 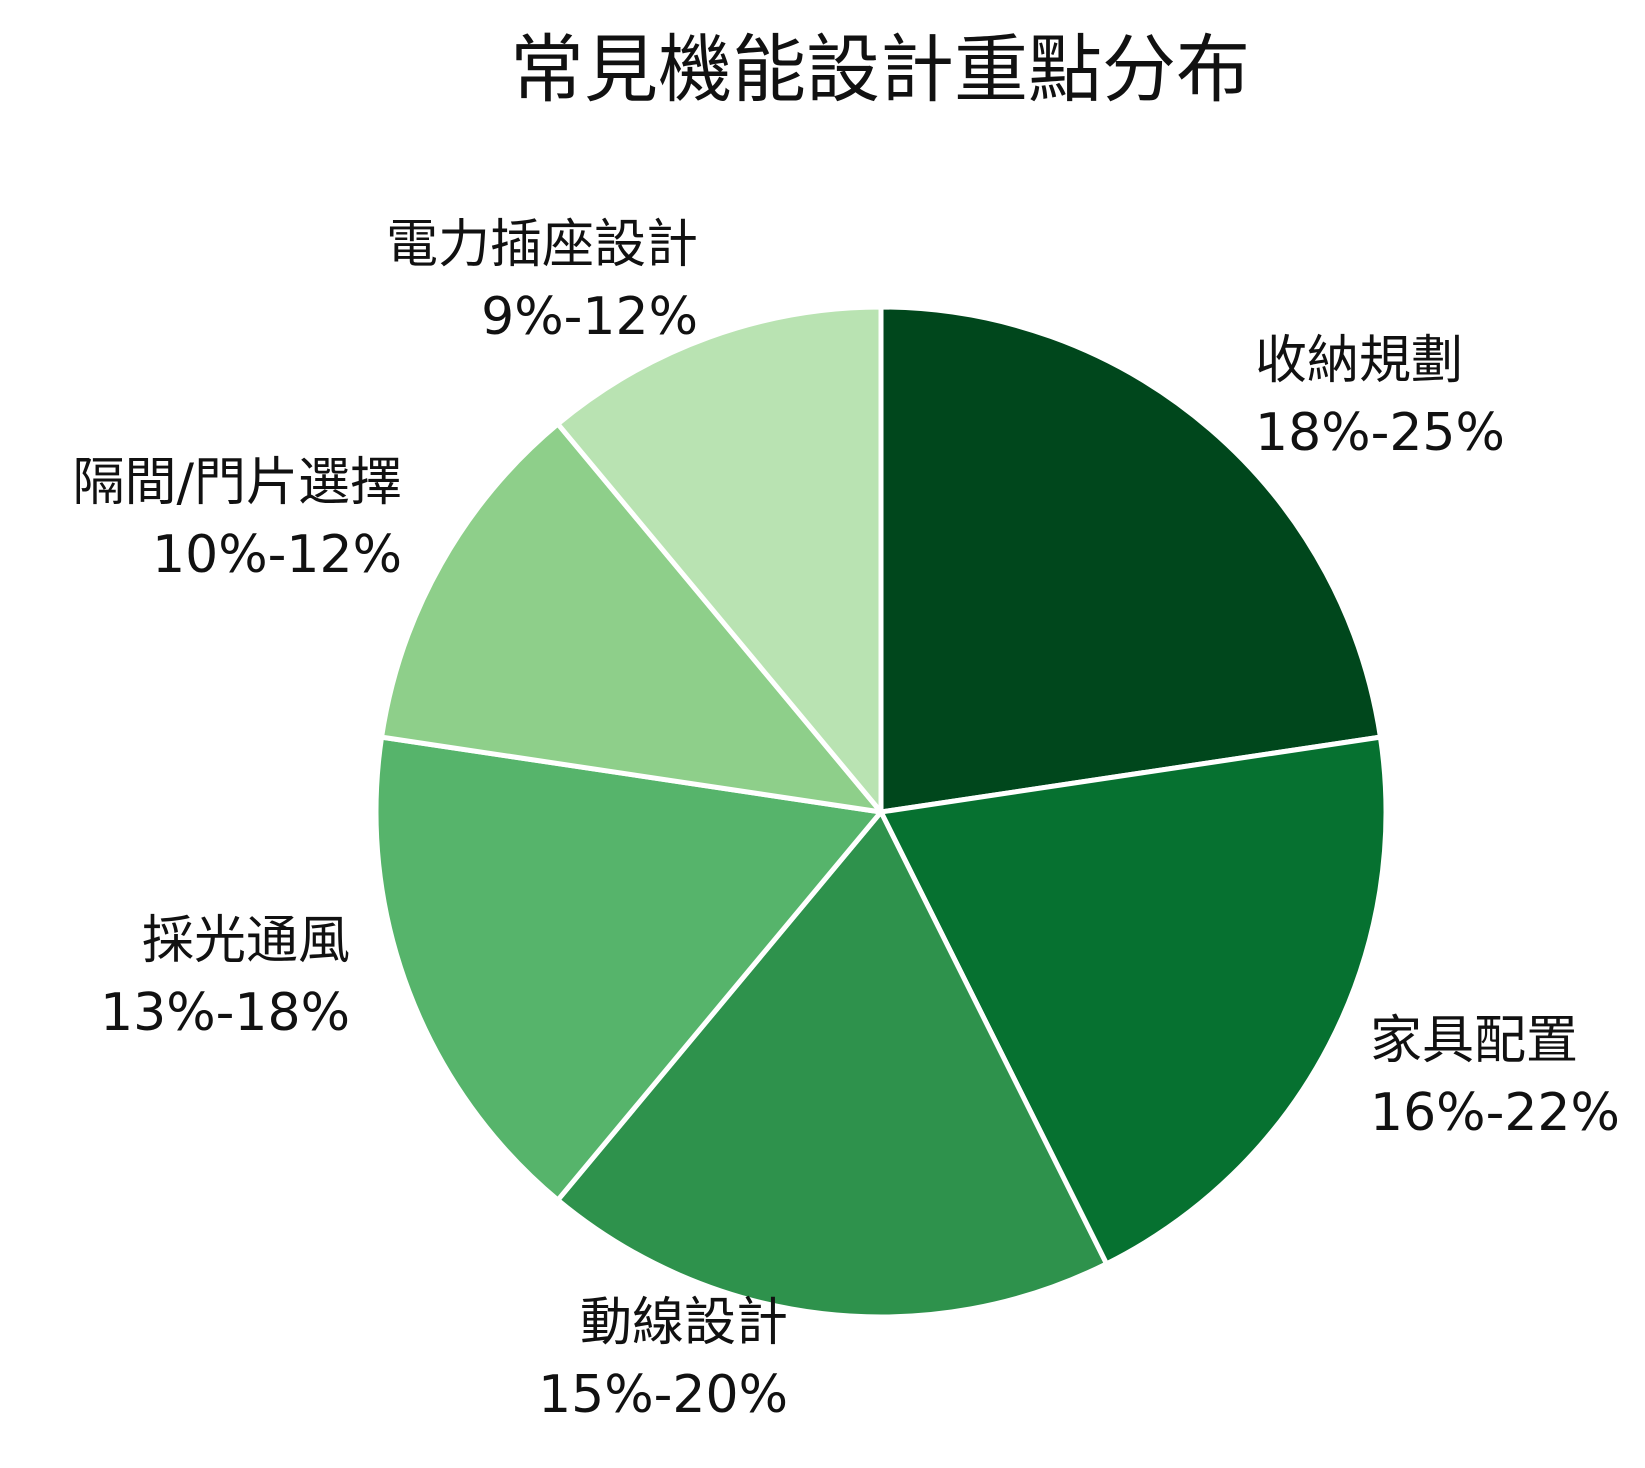 I want to click on slice-label-name: 家具配置, so click(x=1474, y=1041).